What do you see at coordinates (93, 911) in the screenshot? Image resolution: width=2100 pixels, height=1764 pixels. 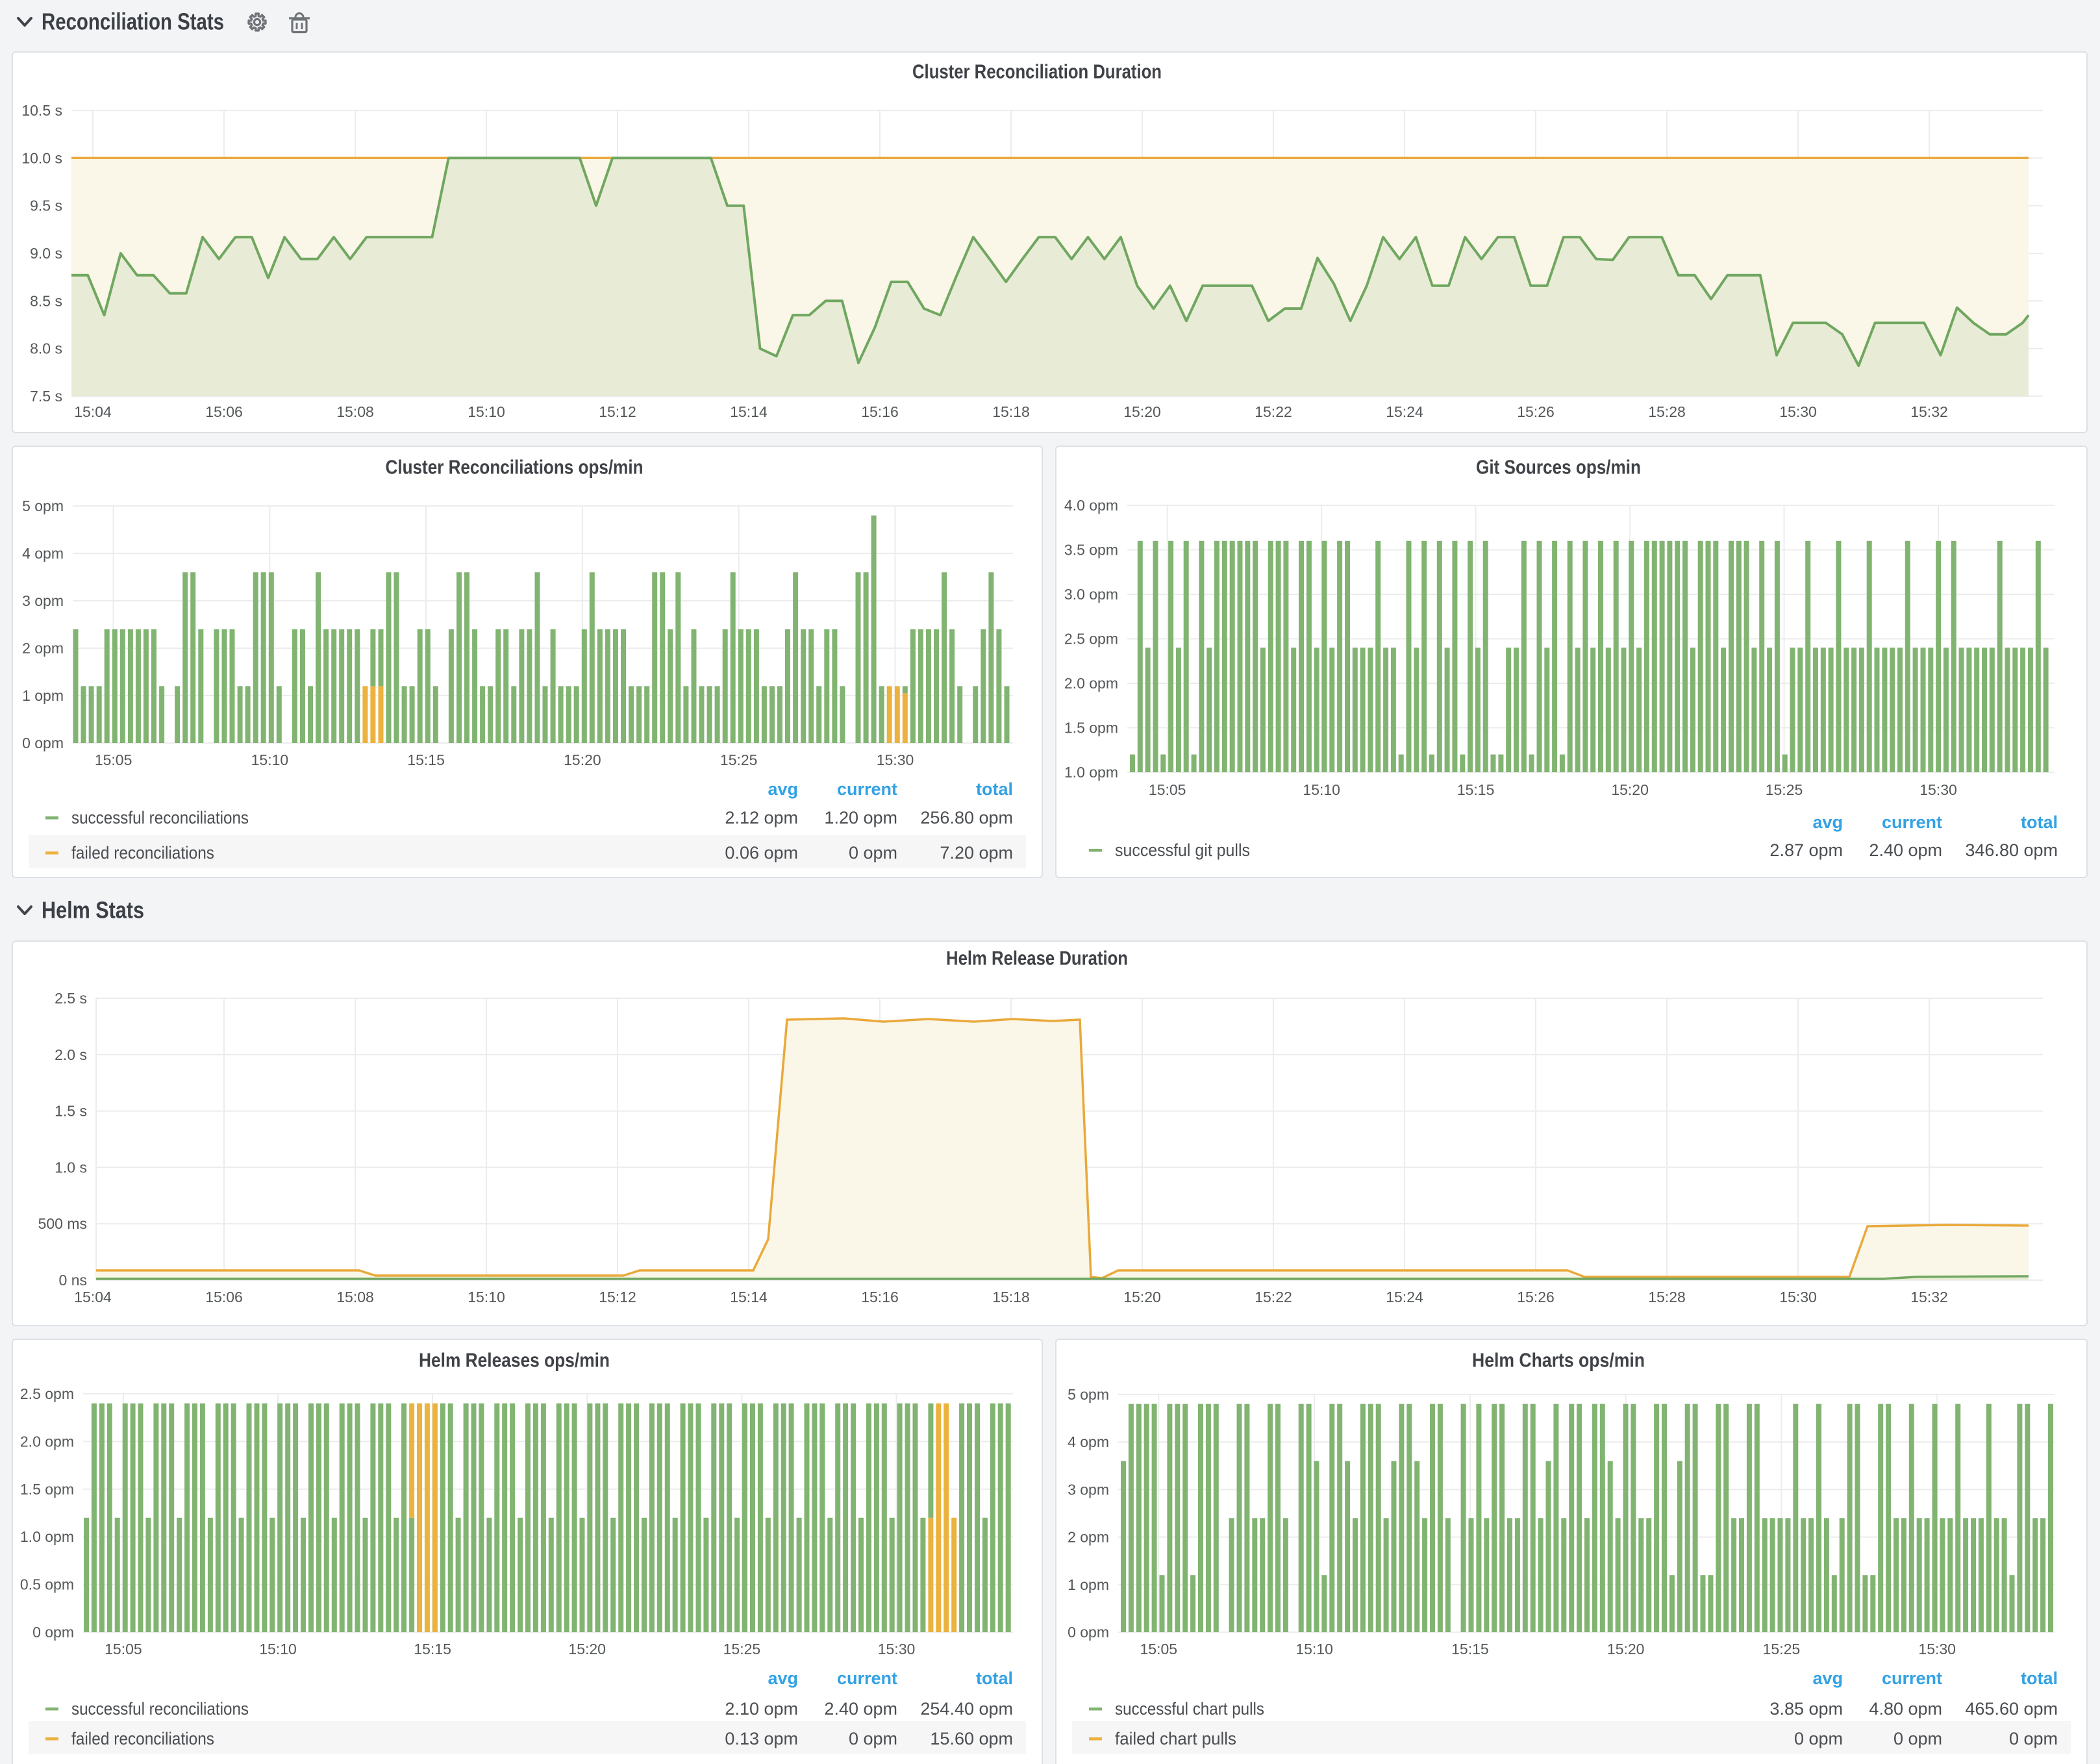 I see `svg-text: Helm Stats` at bounding box center [93, 911].